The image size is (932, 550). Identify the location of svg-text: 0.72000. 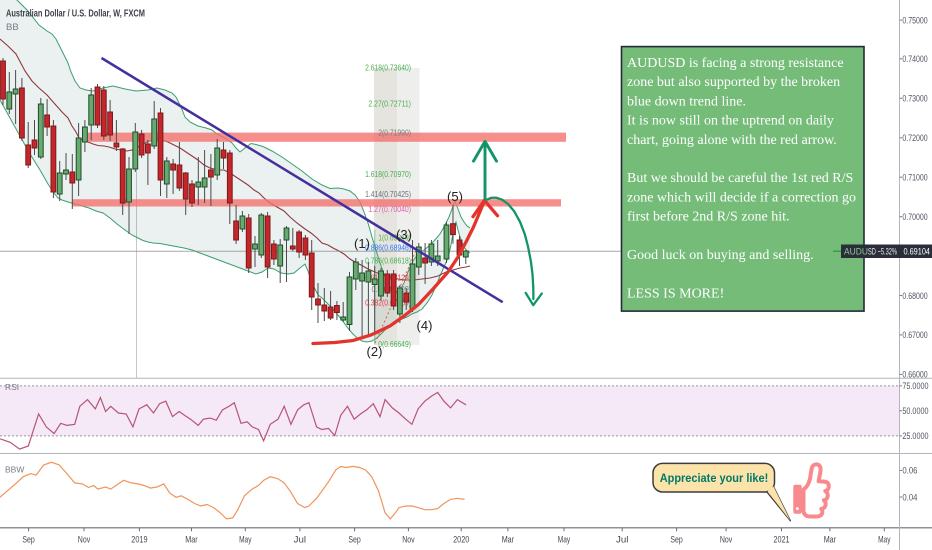
(914, 138).